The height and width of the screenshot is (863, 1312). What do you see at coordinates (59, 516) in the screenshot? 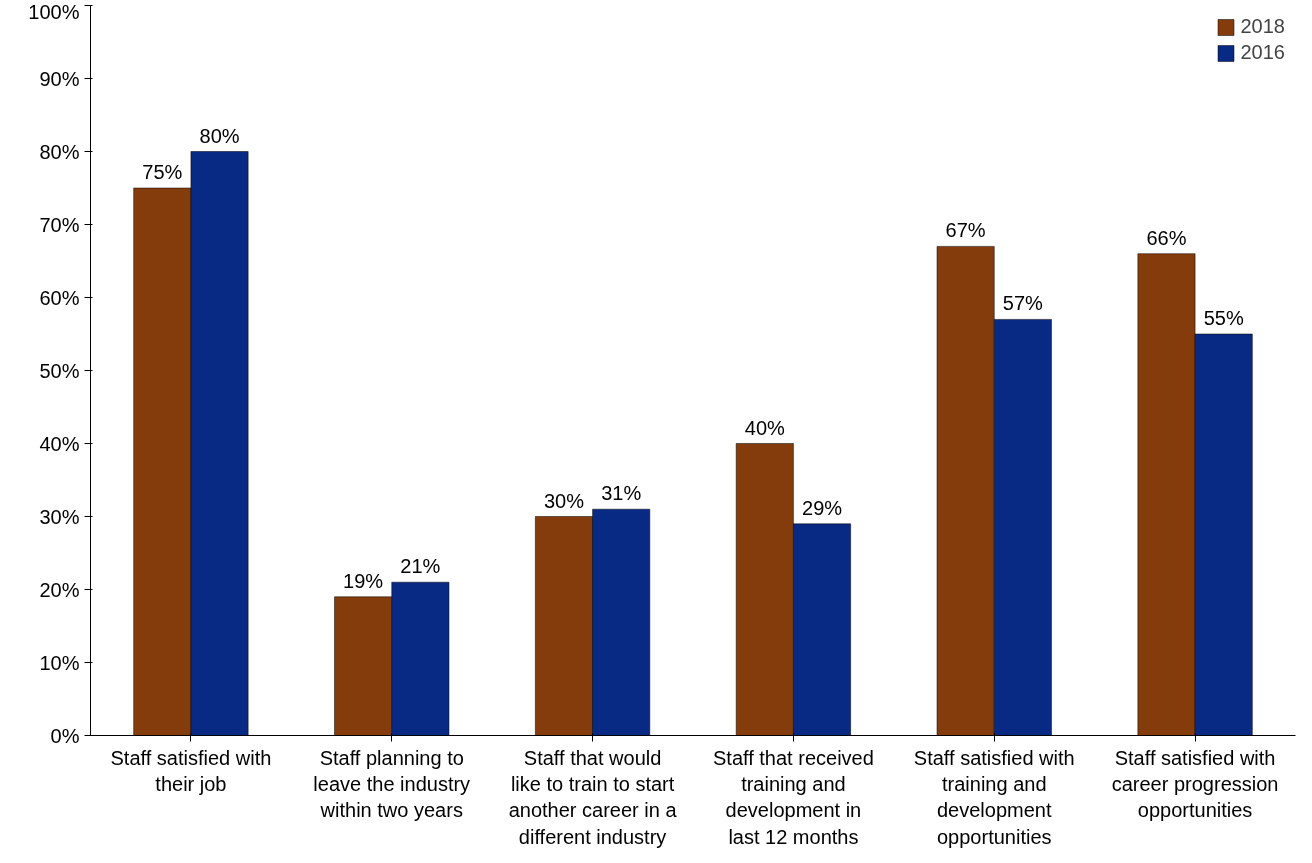
I see `y-tick-label: 30%` at bounding box center [59, 516].